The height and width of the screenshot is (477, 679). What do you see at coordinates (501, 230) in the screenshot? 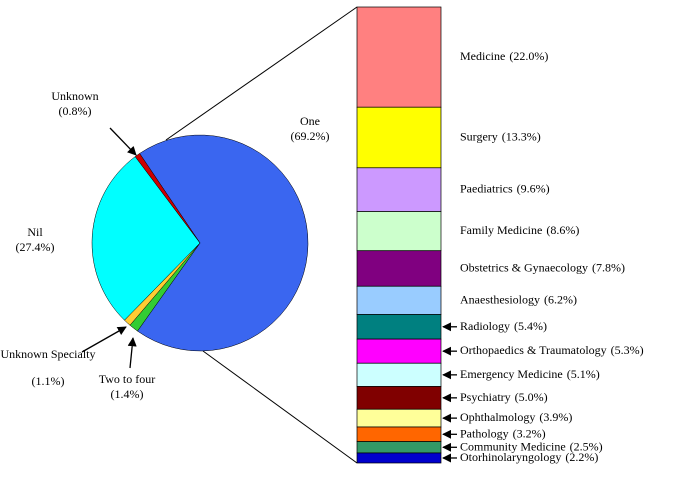
I see `category-label: Family Medicine` at bounding box center [501, 230].